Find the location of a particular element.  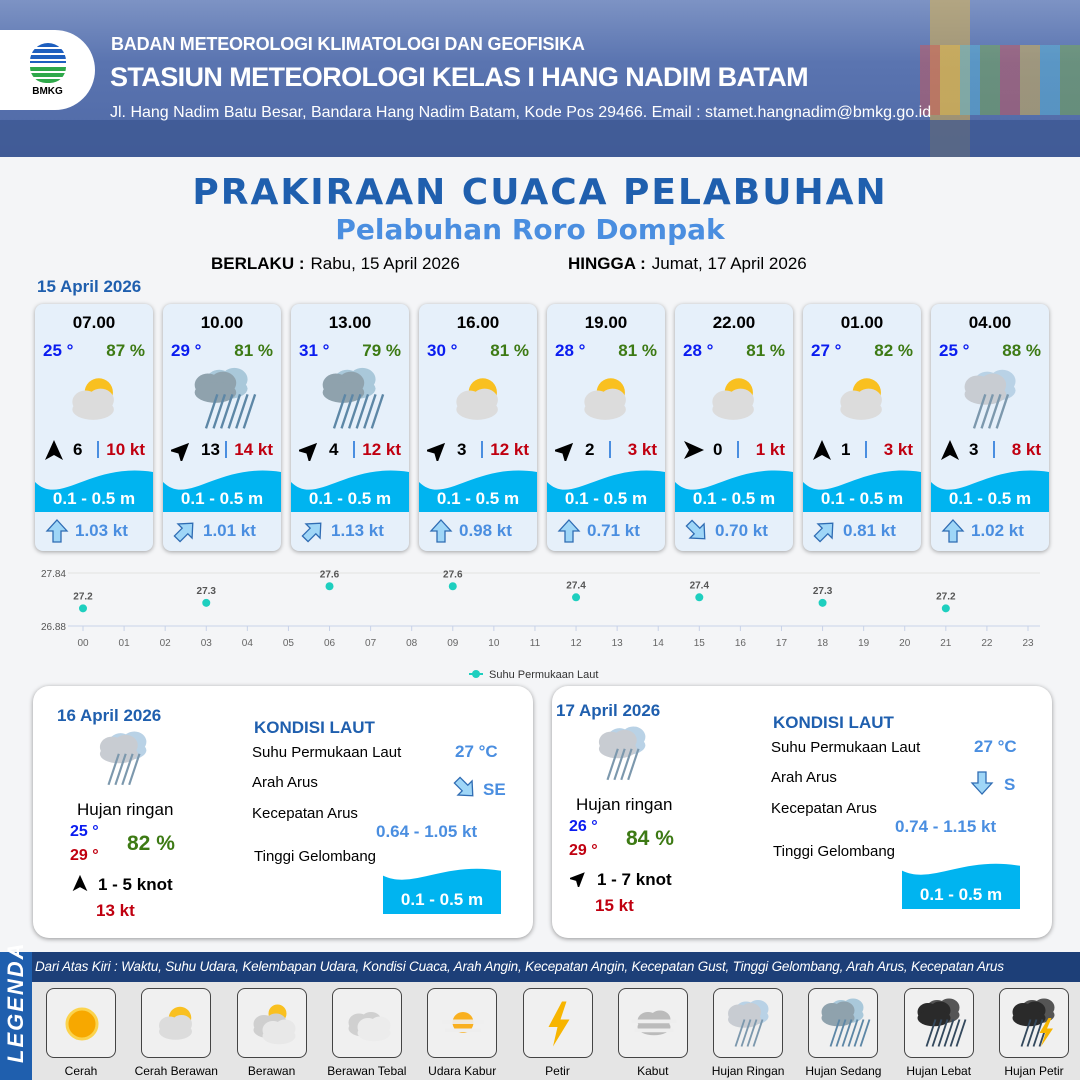

gust-speed: 14 kt is located at coordinates (253, 449).